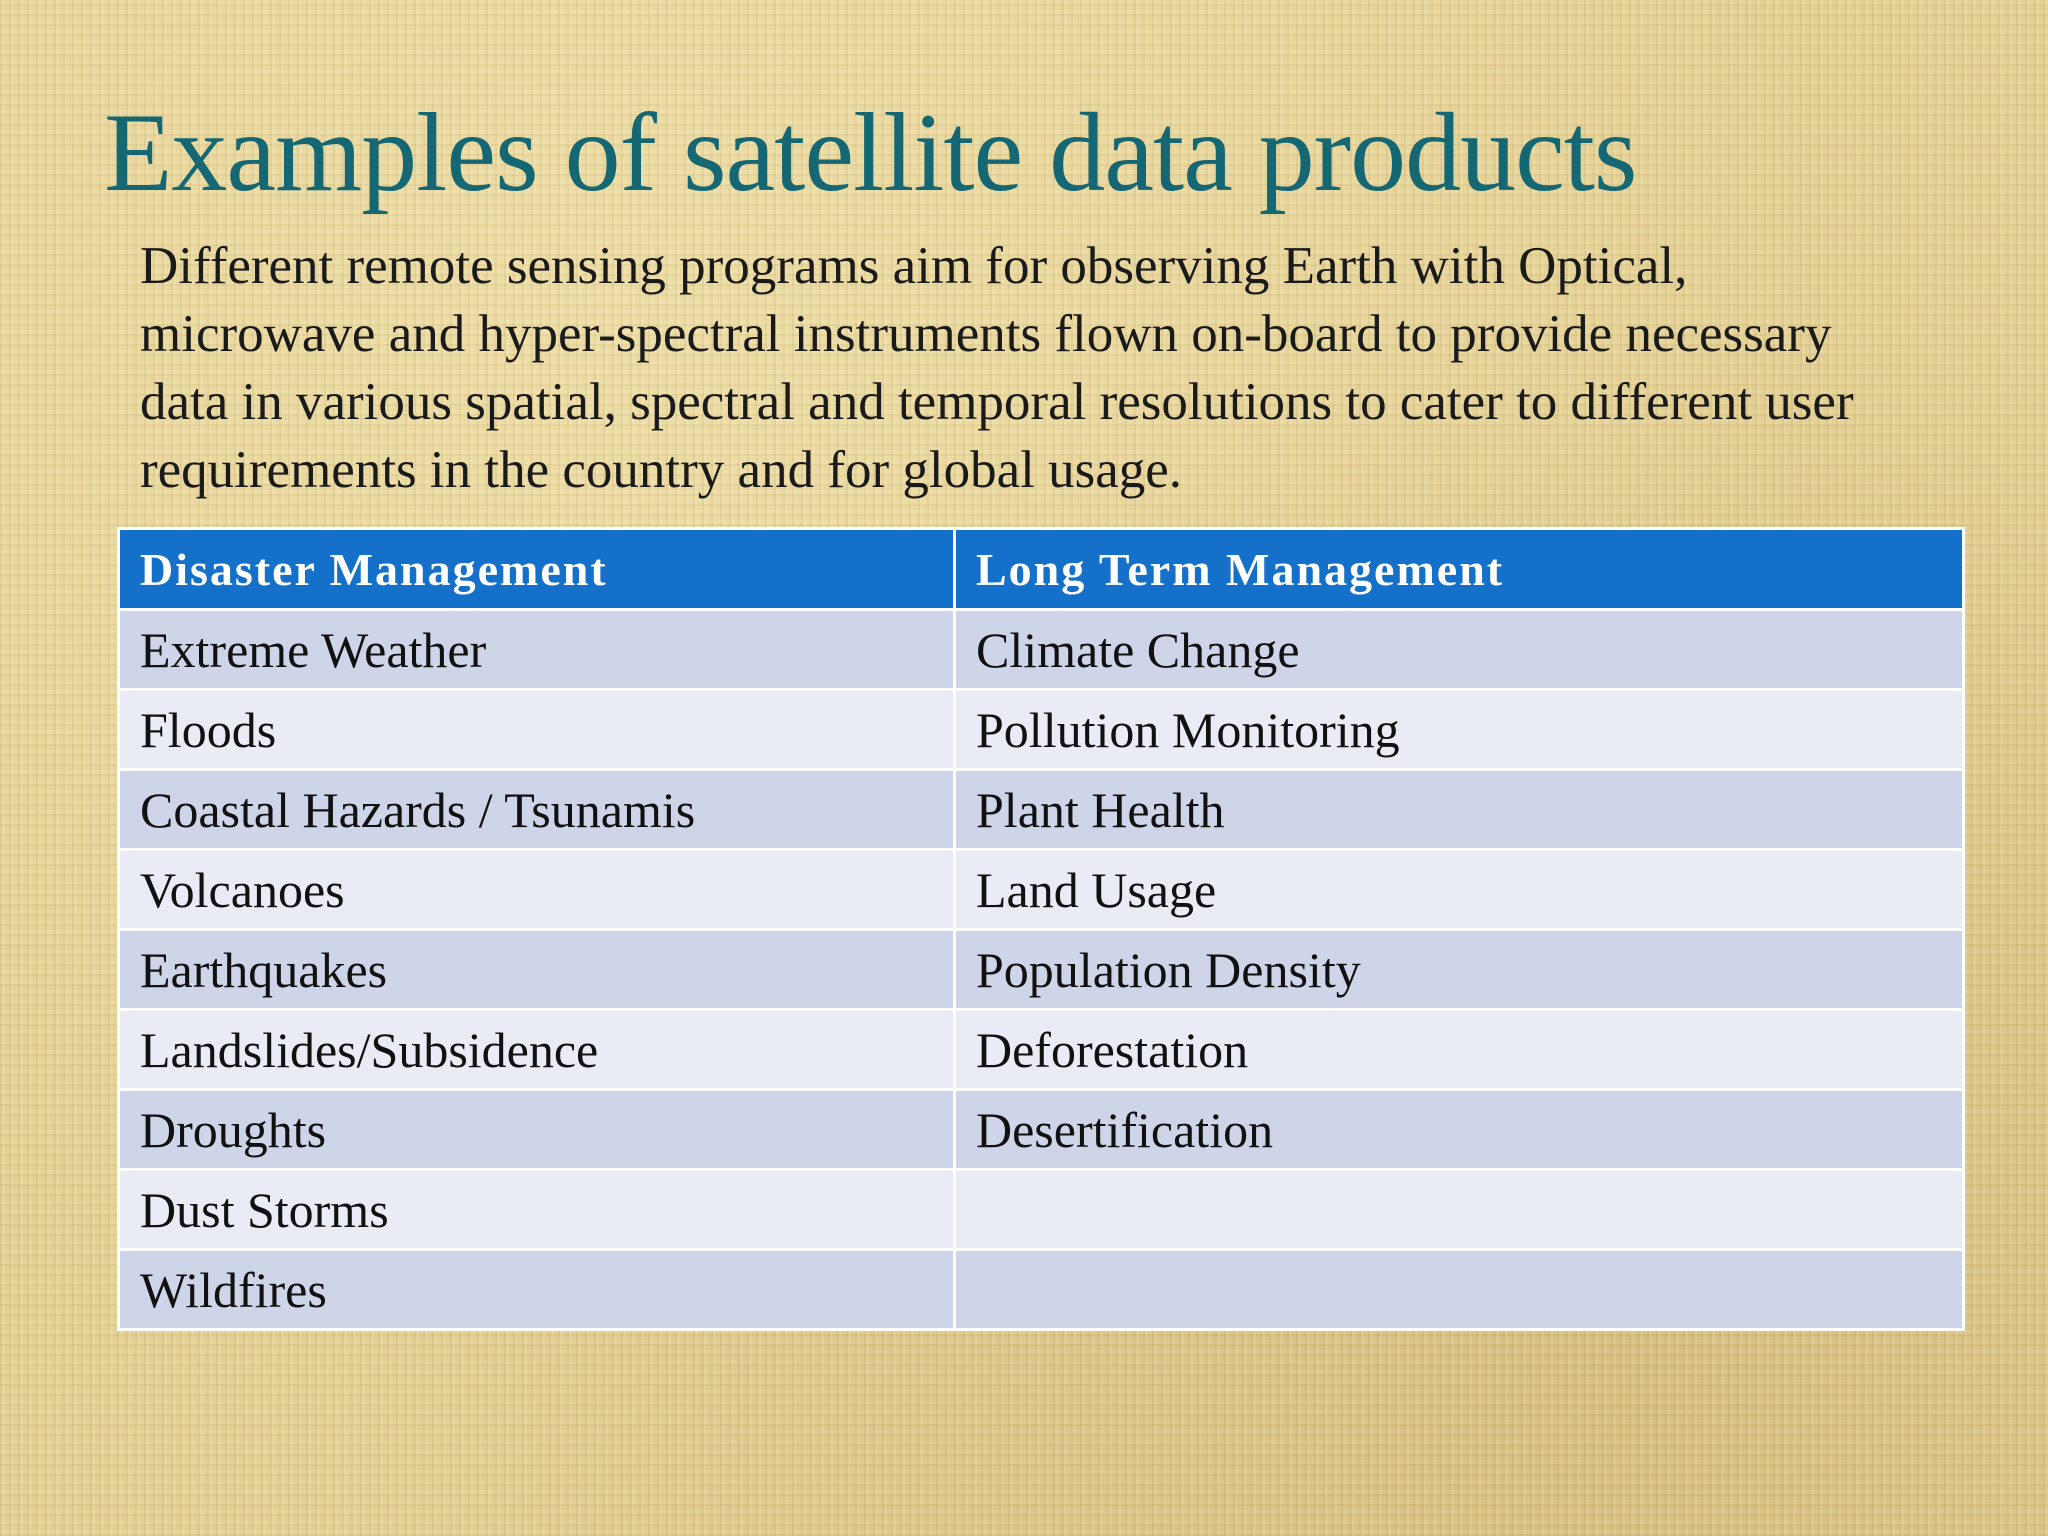 The image size is (2048, 1536). I want to click on table-row: Coastal Hazards / Tsunamis Plant Health, so click(1041, 809).